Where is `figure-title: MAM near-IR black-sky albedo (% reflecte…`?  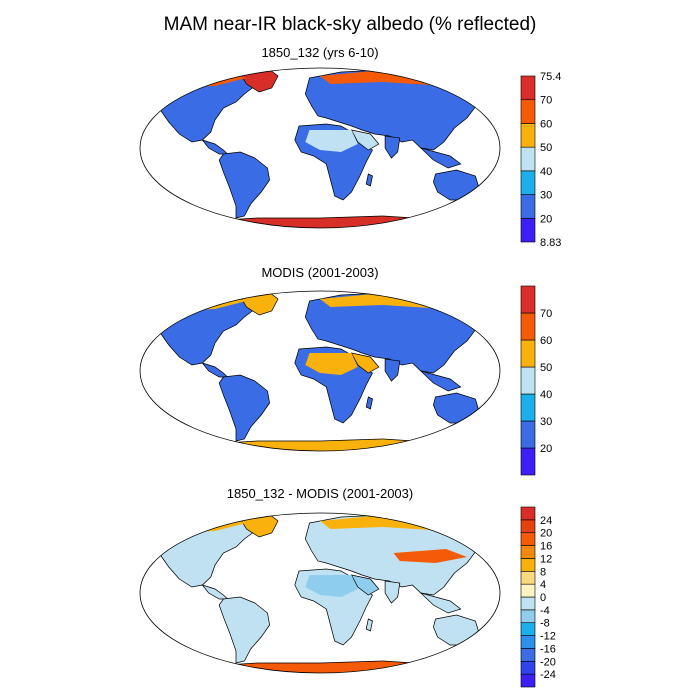 figure-title: MAM near-IR black-sky albedo (% reflecte… is located at coordinates (350, 24).